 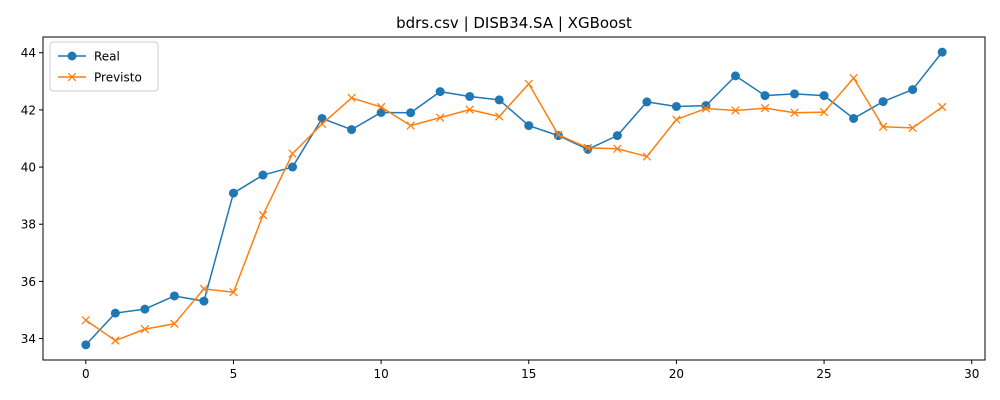 What do you see at coordinates (28, 168) in the screenshot?
I see `y-tick-label: 40` at bounding box center [28, 168].